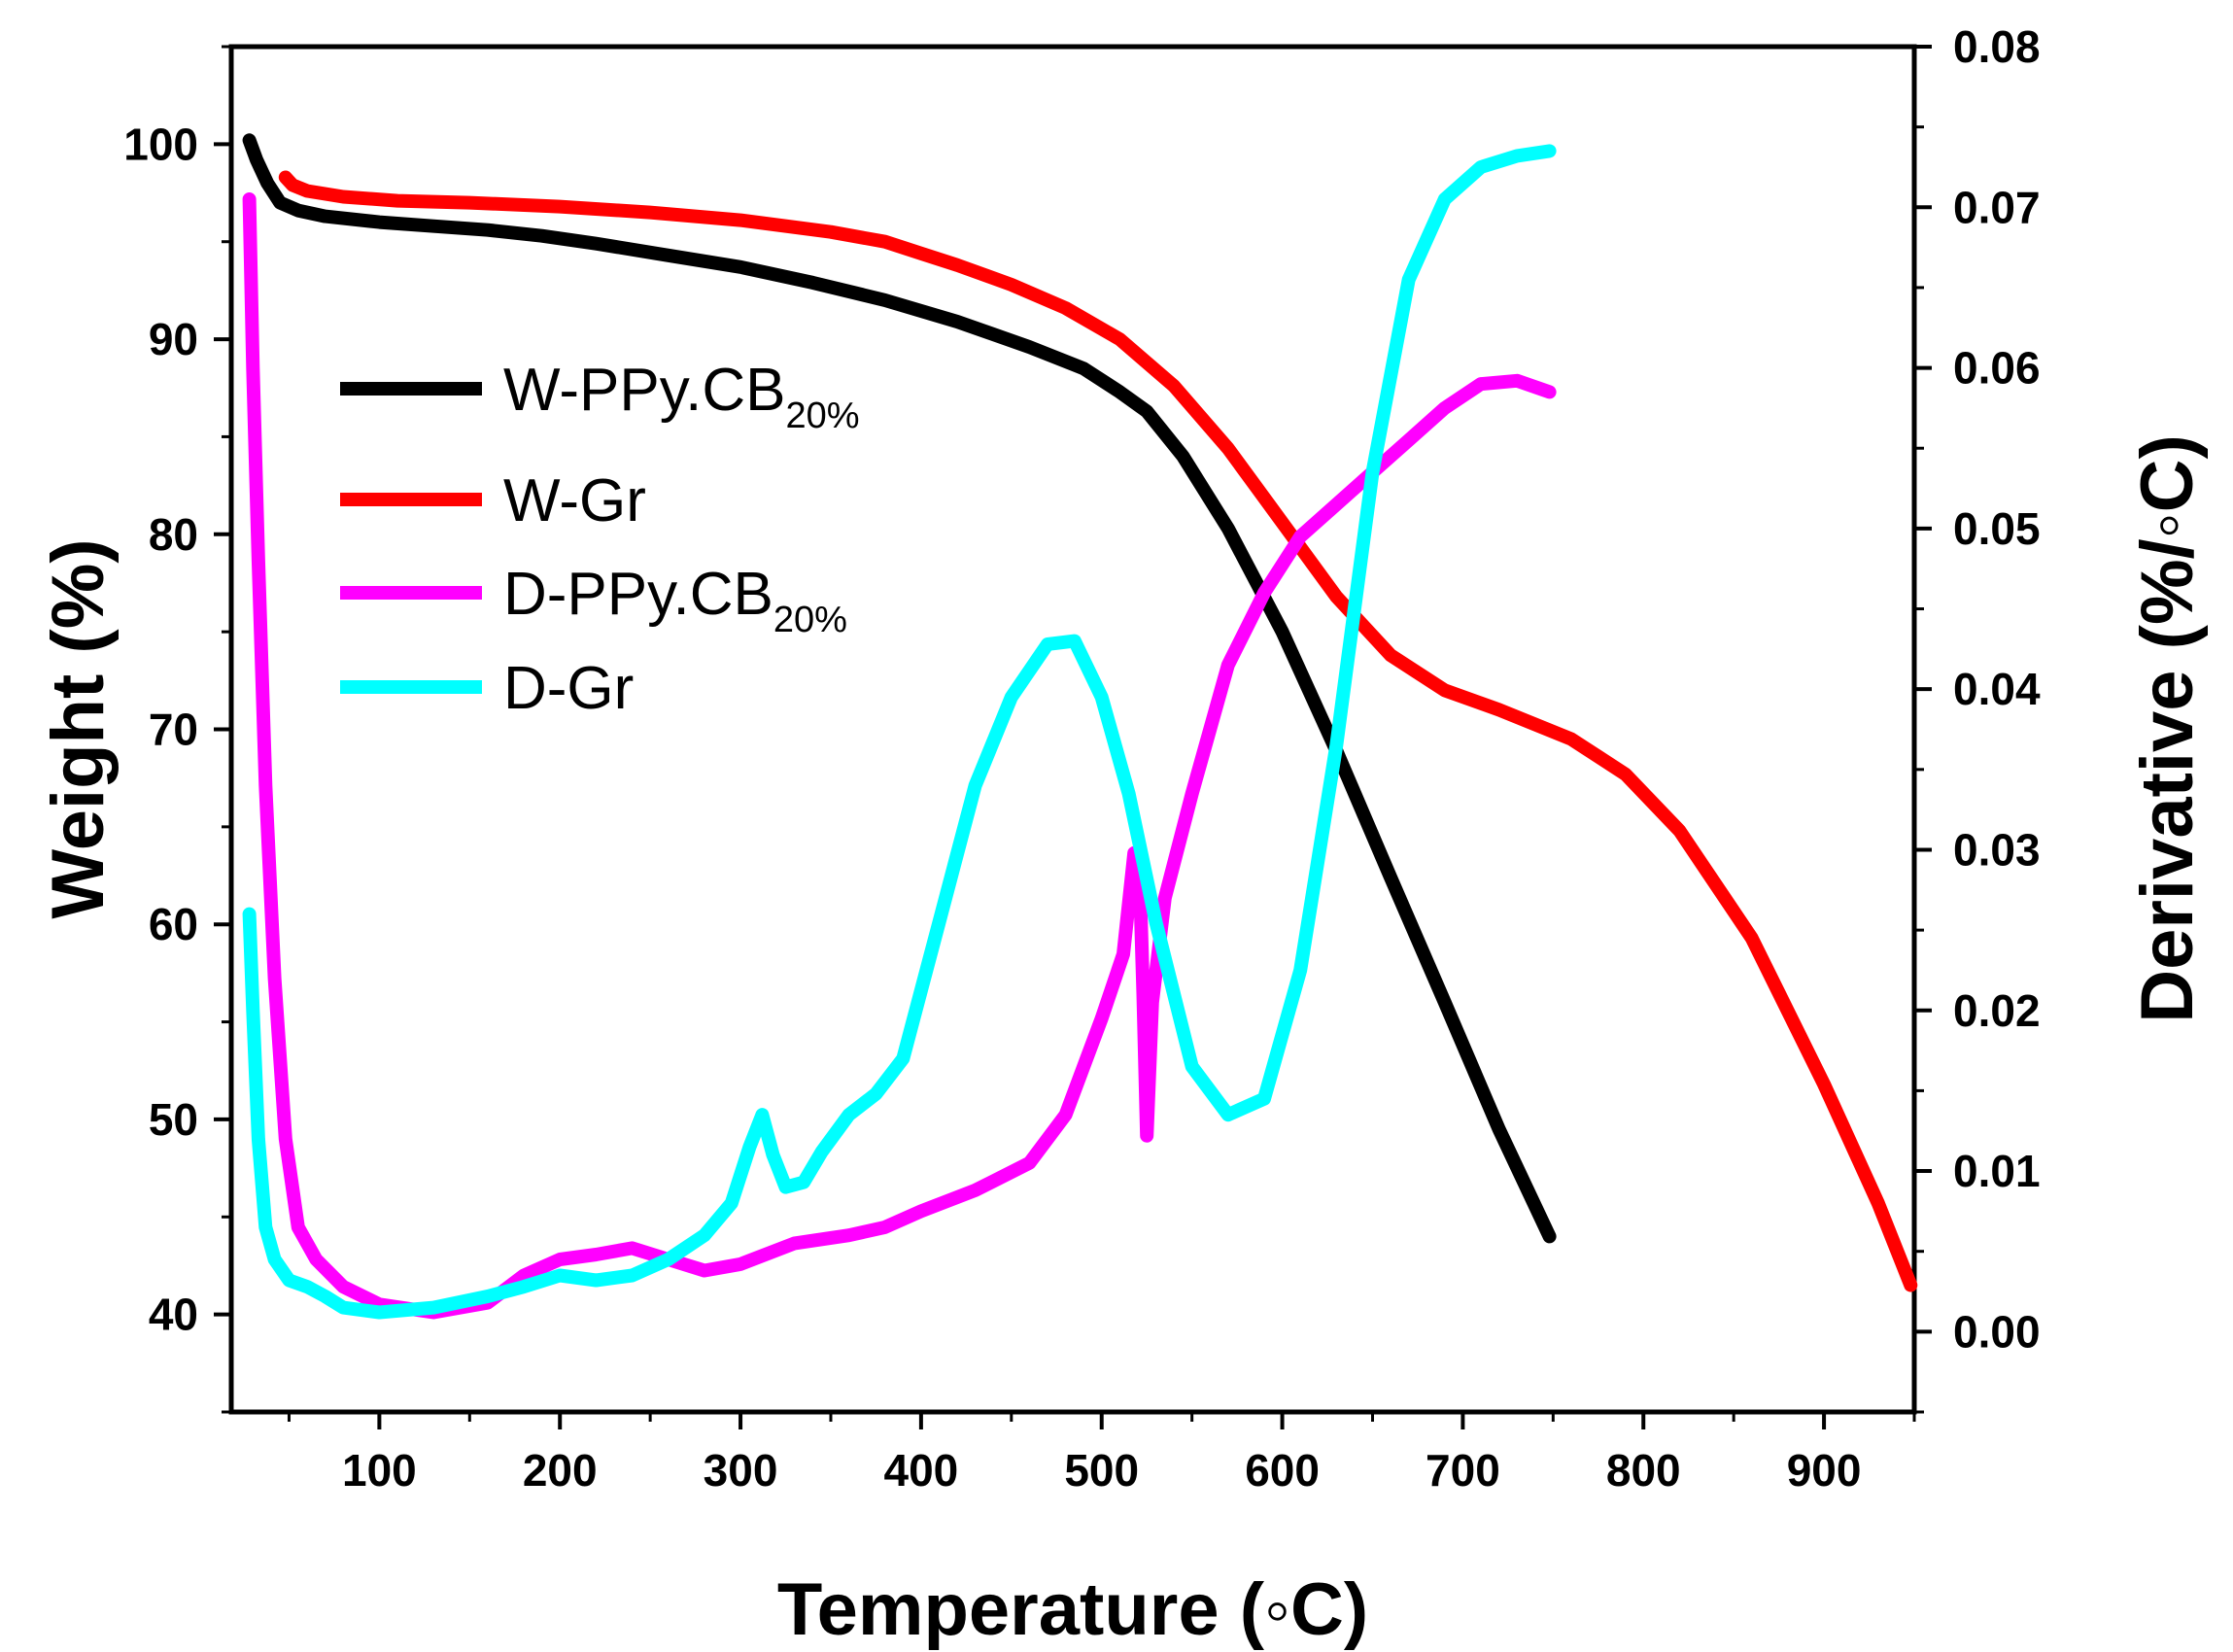  What do you see at coordinates (600, 540) in the screenshot?
I see `legend: W-PPy.CB20%W-GrD-PPy.CB20%D-Gr` at bounding box center [600, 540].